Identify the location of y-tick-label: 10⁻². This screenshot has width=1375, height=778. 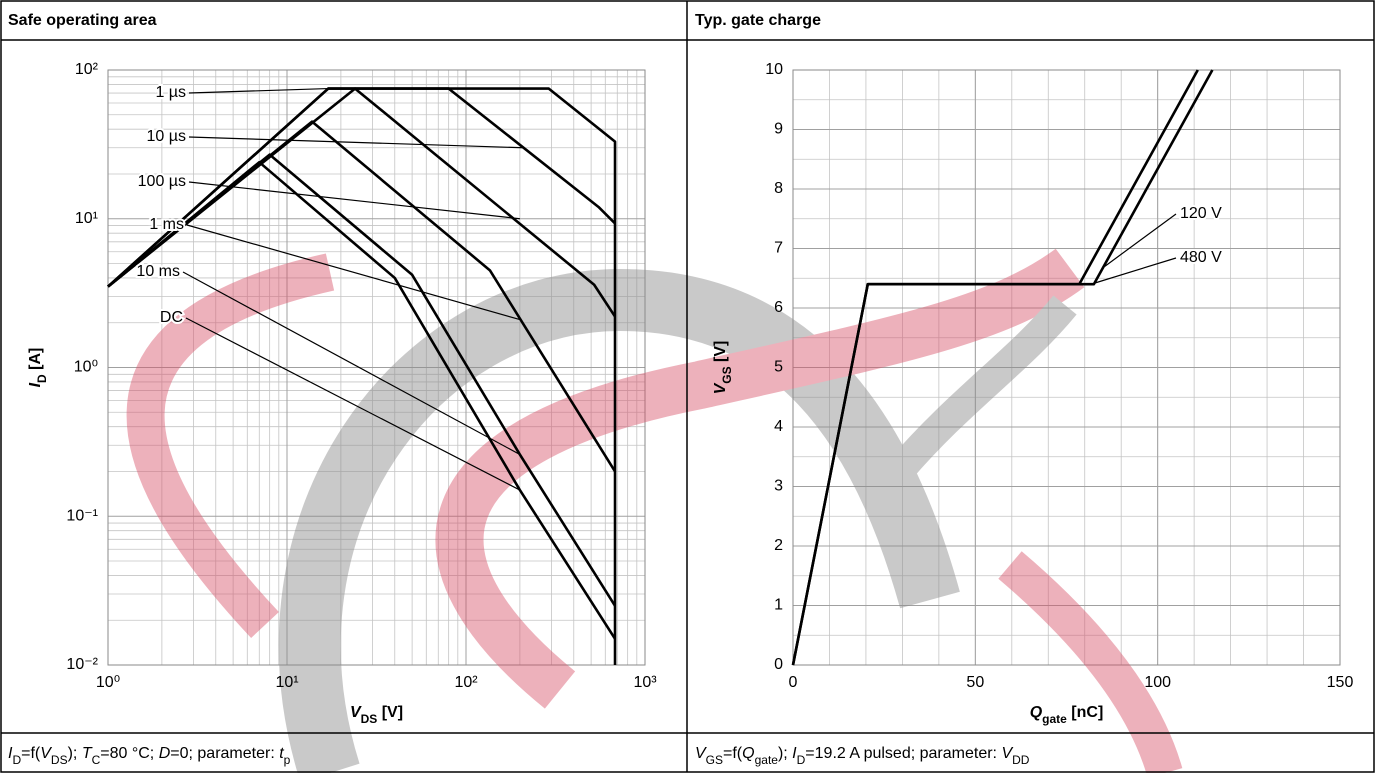
(82, 664).